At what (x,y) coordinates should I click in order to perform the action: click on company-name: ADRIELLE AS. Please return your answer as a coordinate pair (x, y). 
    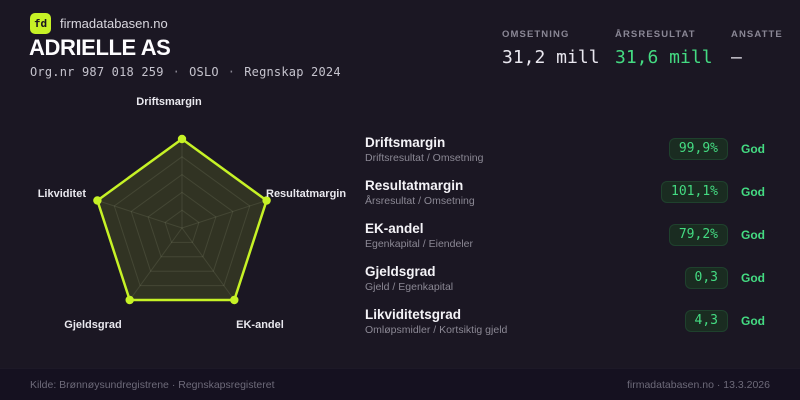
    Looking at the image, I should click on (100, 47).